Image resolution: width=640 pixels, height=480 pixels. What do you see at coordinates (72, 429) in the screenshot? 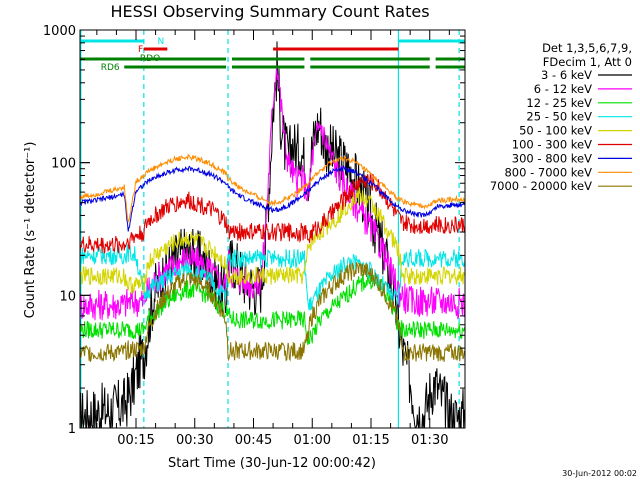
I see `y-tick-label-0: 1` at bounding box center [72, 429].